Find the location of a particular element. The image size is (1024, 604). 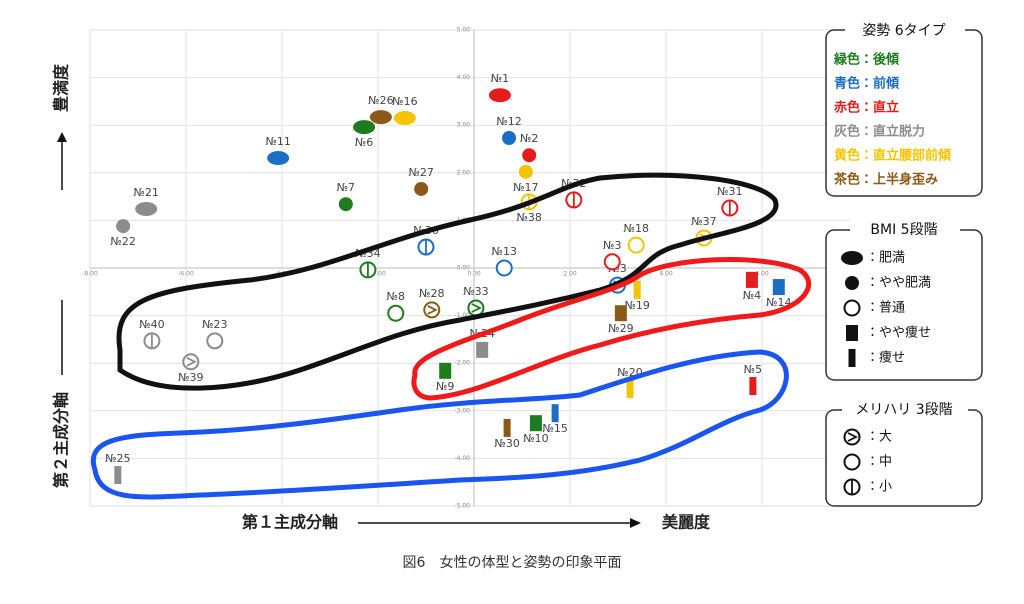

point-label: №11 is located at coordinates (277, 141).